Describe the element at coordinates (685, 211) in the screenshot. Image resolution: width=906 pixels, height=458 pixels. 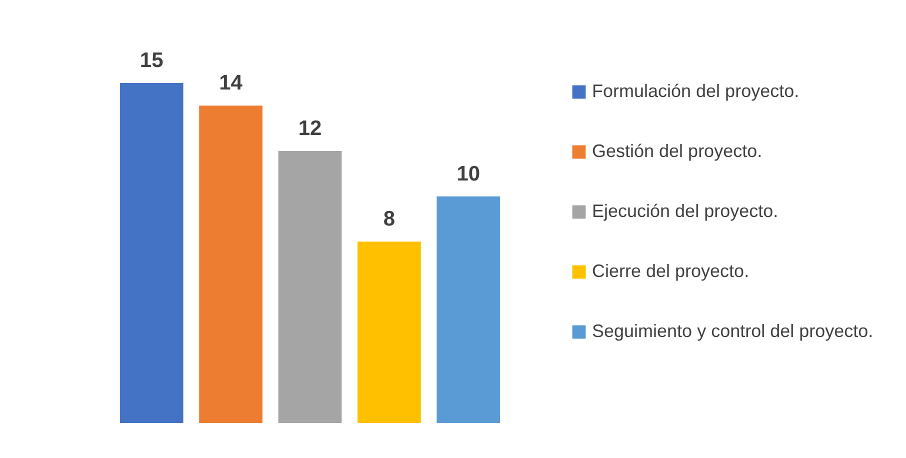
I see `legend-label: Ejecución del proyecto.` at that location.